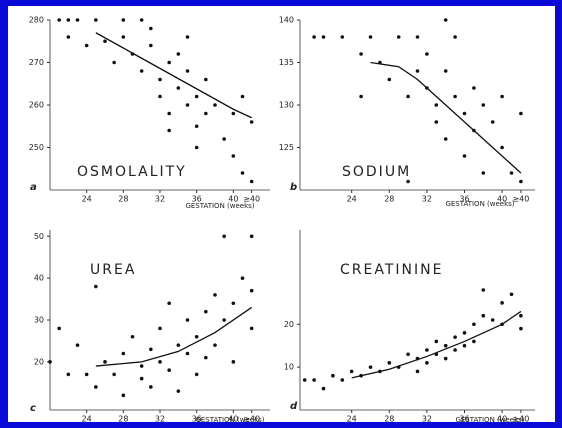 Image resolution: width=562 pixels, height=428 pixels. Describe the element at coordinates (293, 187) in the screenshot. I see `panel-letter: b` at that location.